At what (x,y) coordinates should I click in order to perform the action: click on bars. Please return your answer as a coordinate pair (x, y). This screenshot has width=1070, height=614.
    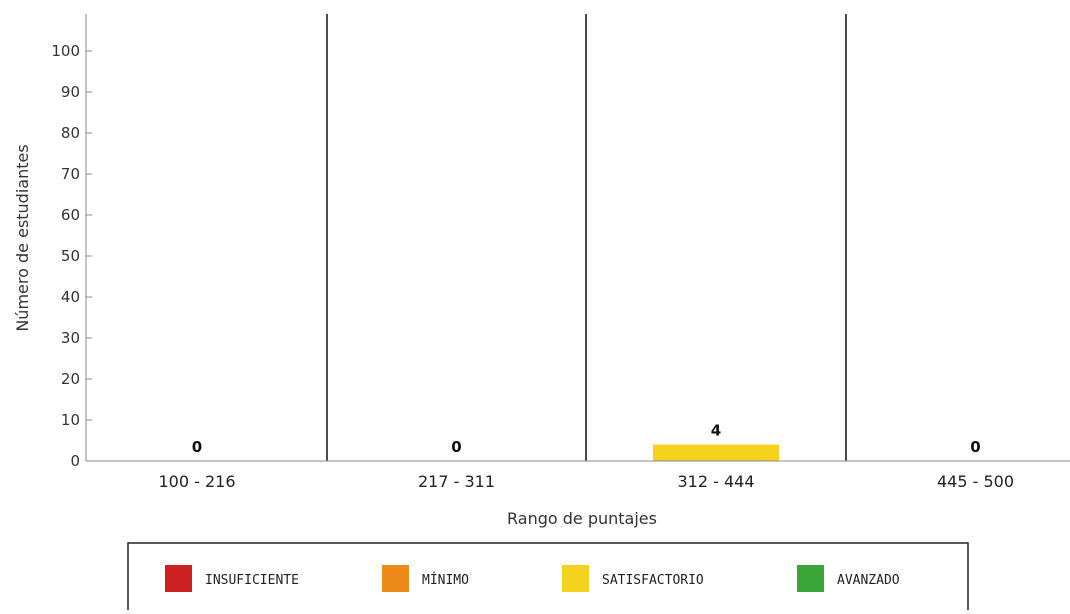
    Looking at the image, I should click on (716, 452).